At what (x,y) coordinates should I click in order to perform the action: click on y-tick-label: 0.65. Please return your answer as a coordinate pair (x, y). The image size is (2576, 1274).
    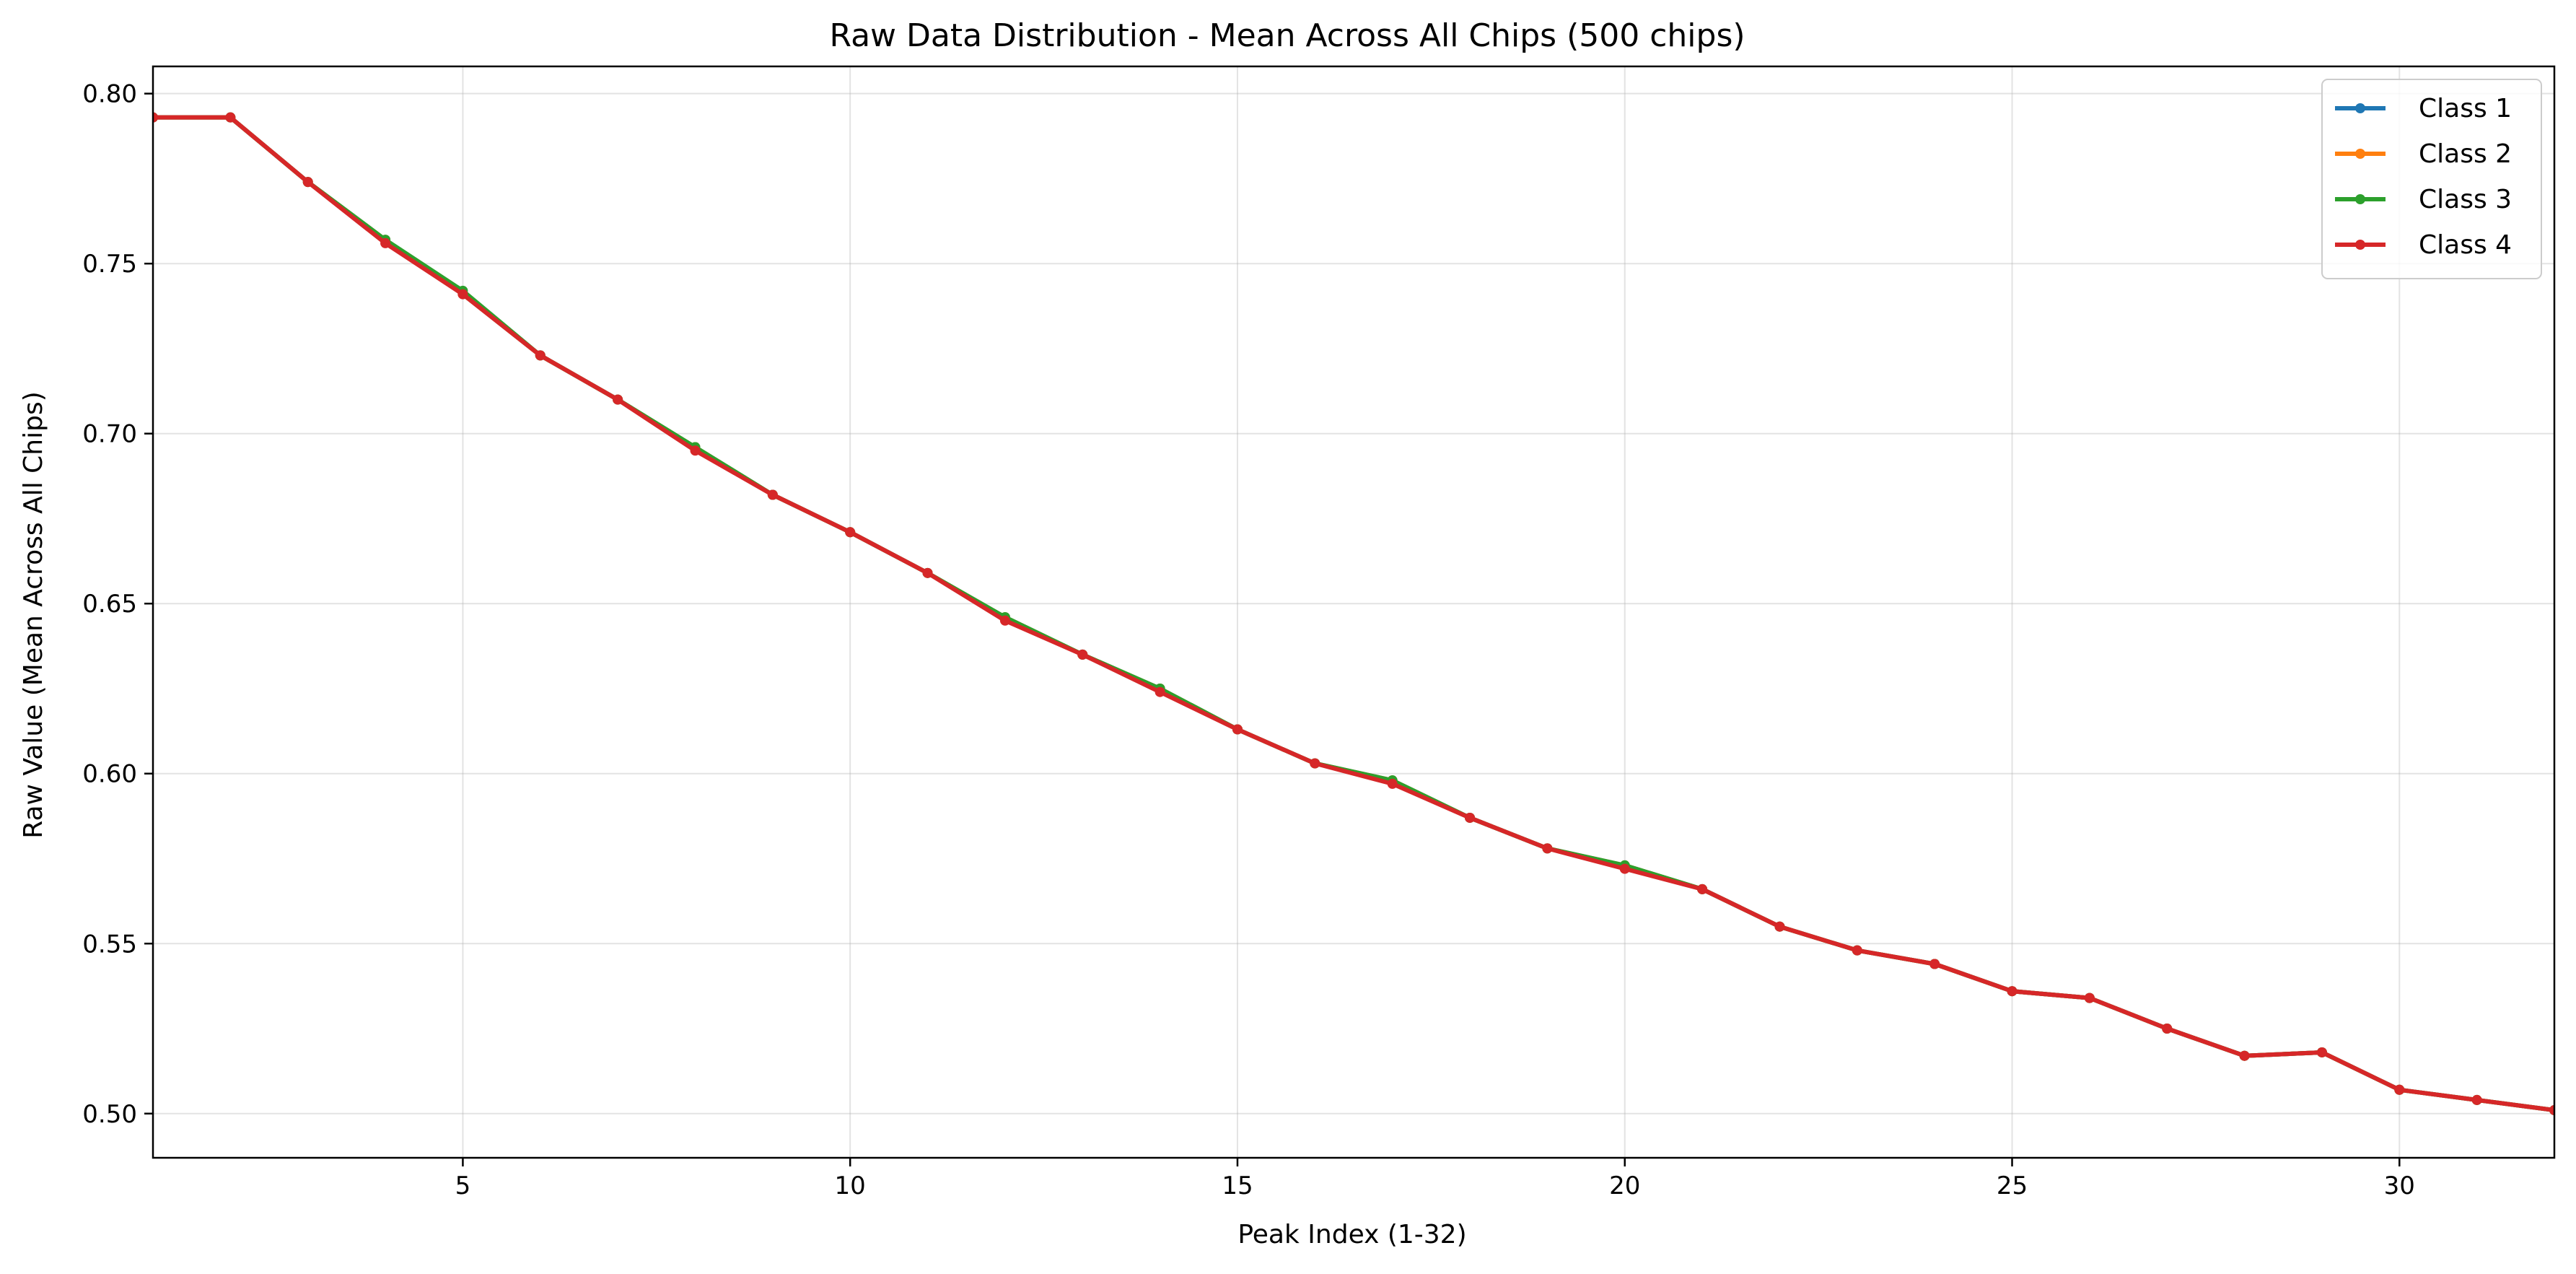
    Looking at the image, I should click on (109, 605).